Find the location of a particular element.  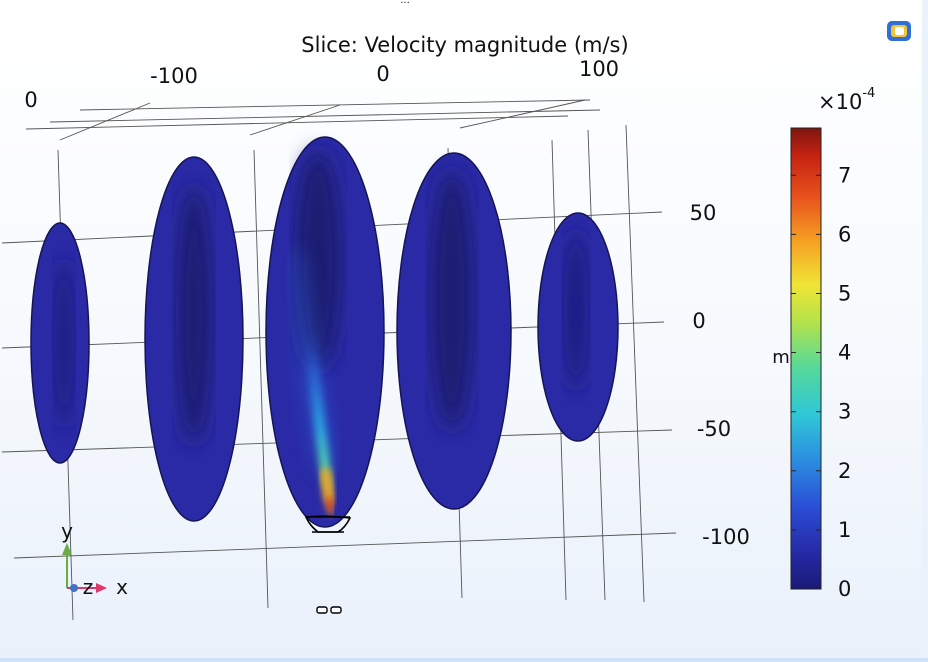

orientation-triad: y z x is located at coordinates (94, 559).